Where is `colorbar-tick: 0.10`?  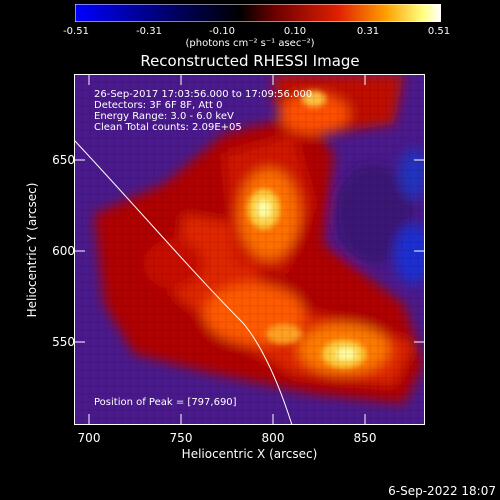
colorbar-tick: 0.10 is located at coordinates (295, 31).